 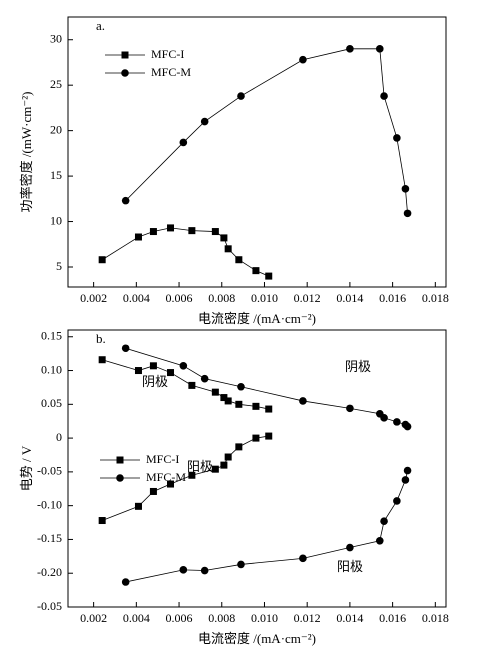 I want to click on x-axis-label: 电流密度 /(mA·cm⁻²), so click(x=257, y=318).